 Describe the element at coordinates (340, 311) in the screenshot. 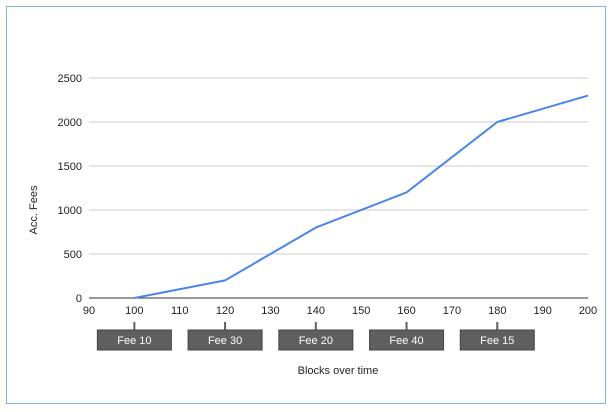

I see `x-axis-ticks: 90 100 110 120 130 140 150 160 170 180 190 200` at that location.